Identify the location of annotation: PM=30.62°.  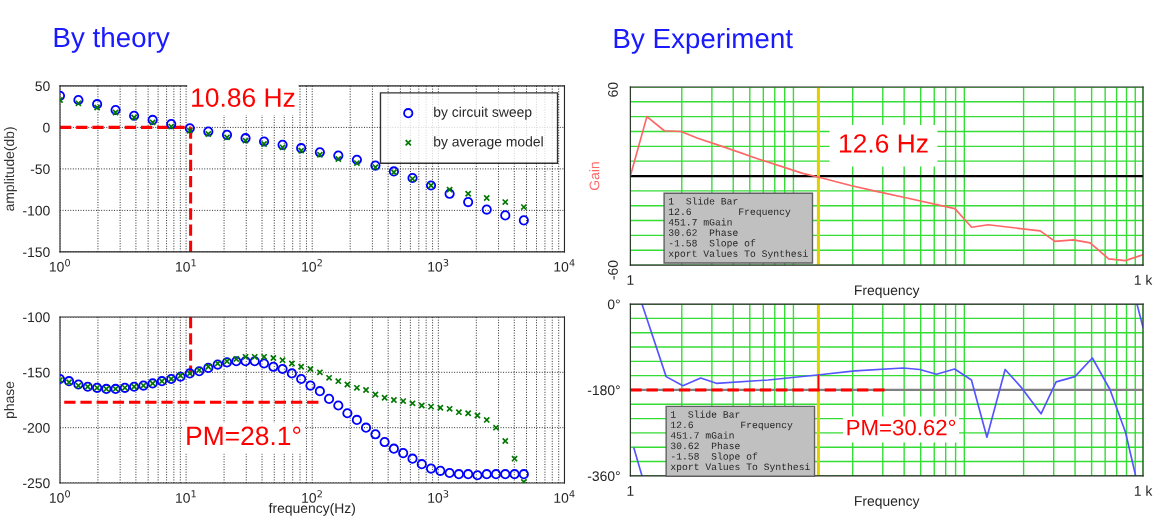
(901, 427).